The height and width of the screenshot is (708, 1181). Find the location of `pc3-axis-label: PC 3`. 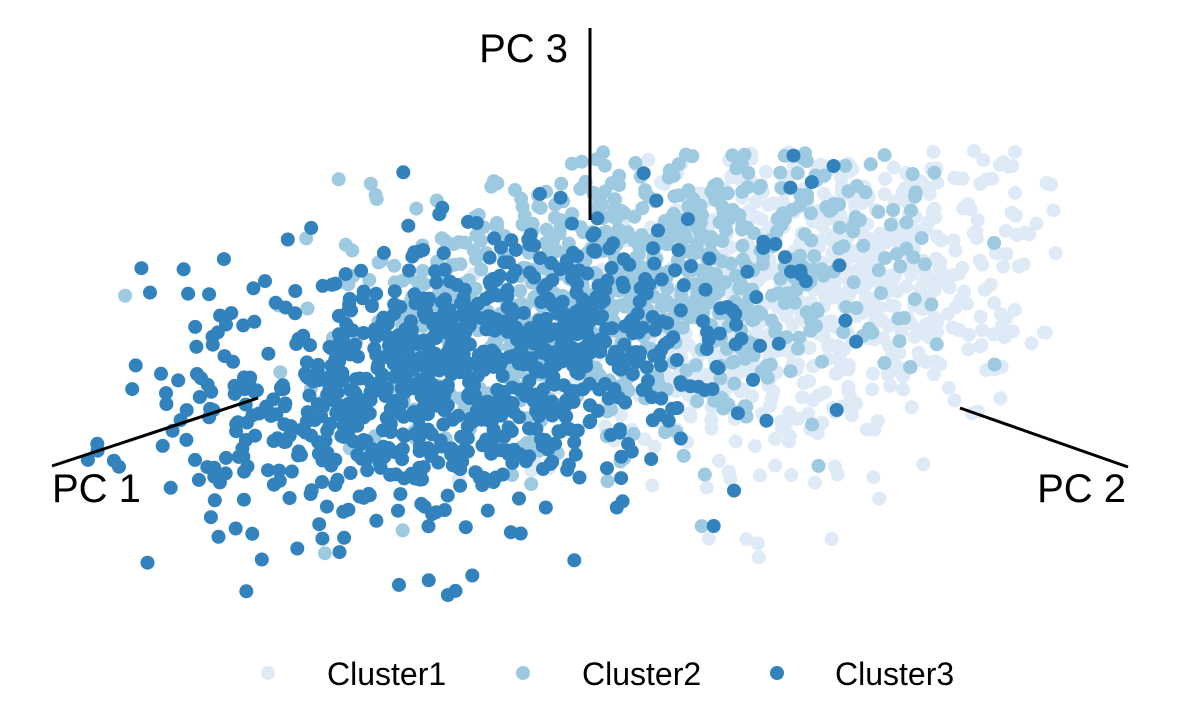

pc3-axis-label: PC 3 is located at coordinates (523, 49).